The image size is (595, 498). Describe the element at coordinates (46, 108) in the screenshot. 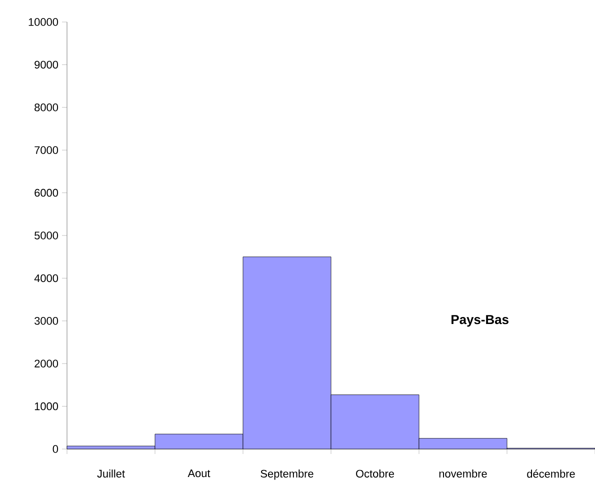

I see `y-tick-label: 8000` at that location.